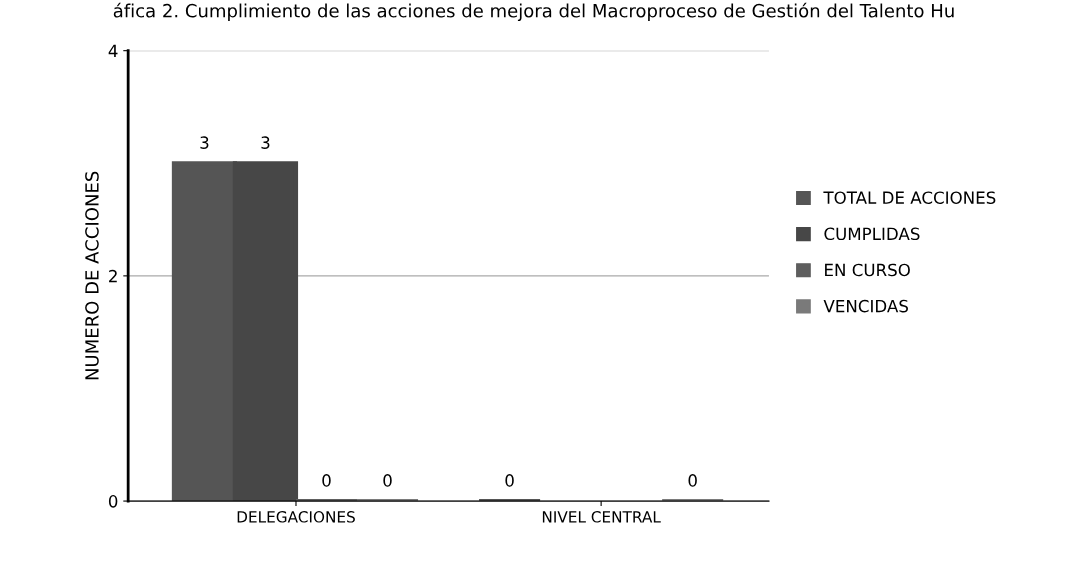 The width and height of the screenshot is (1068, 563). What do you see at coordinates (601, 517) in the screenshot?
I see `x-tick-label: NIVEL CENTRAL` at bounding box center [601, 517].